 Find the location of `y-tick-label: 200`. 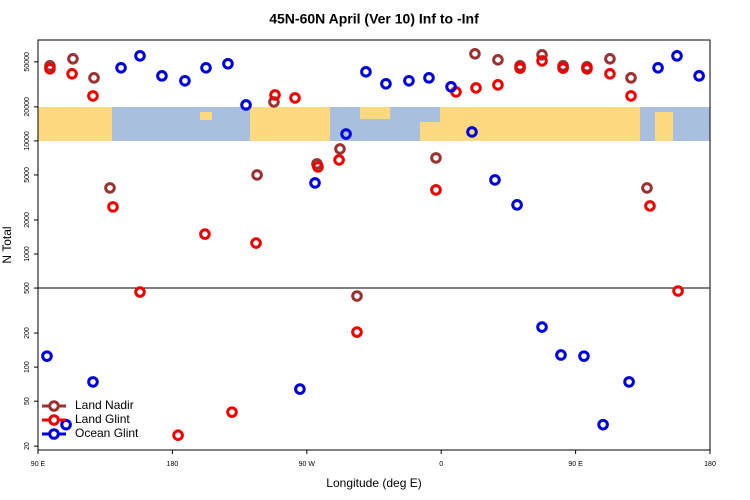

y-tick-label: 200 is located at coordinates (27, 333).